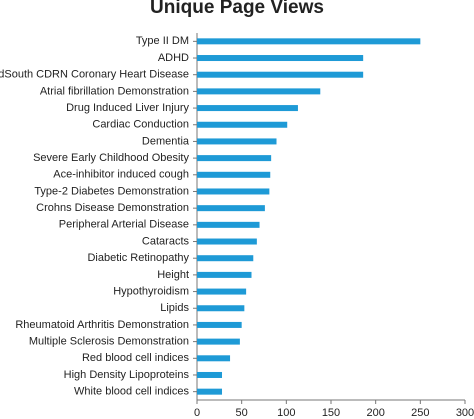 This screenshot has width=474, height=419. What do you see at coordinates (242, 413) in the screenshot?
I see `x-tick-label: 50` at bounding box center [242, 413].